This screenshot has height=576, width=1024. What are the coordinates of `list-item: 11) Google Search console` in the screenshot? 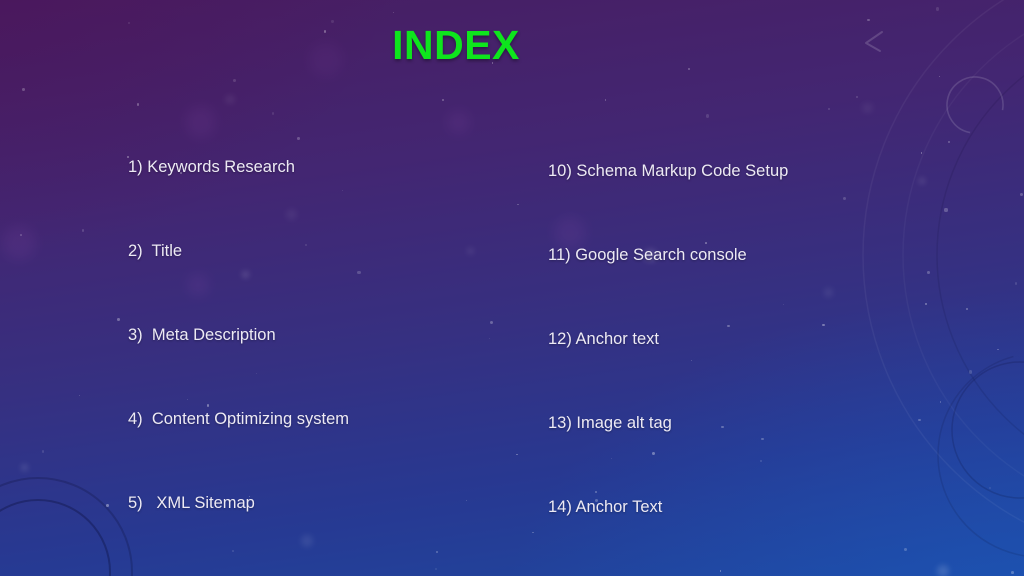 It's located at (647, 255).